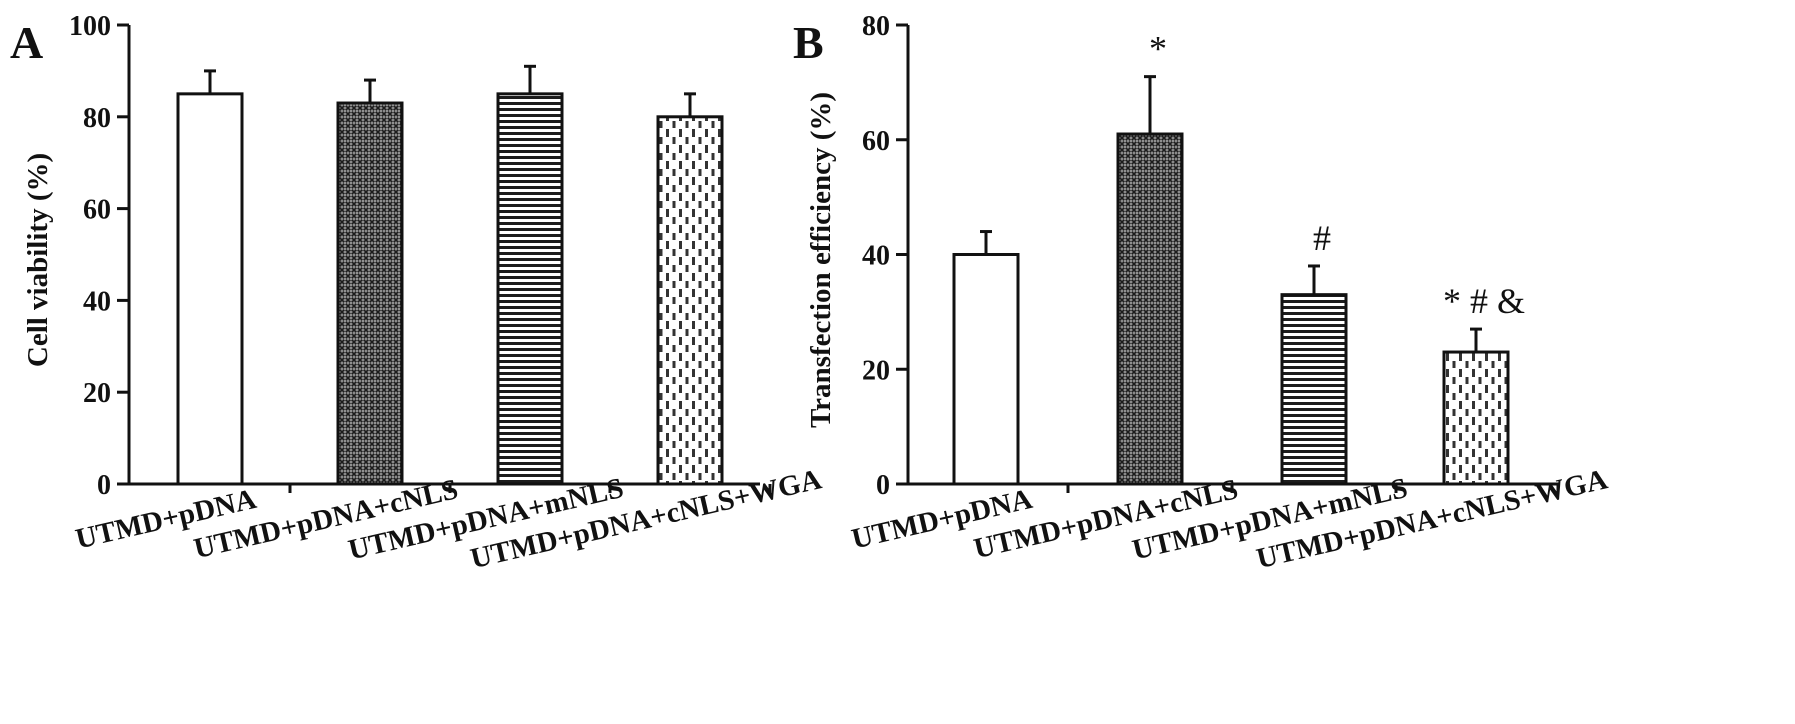  Describe the element at coordinates (104, 485) in the screenshot. I see `panel-a-y-tick-label: 0` at that location.